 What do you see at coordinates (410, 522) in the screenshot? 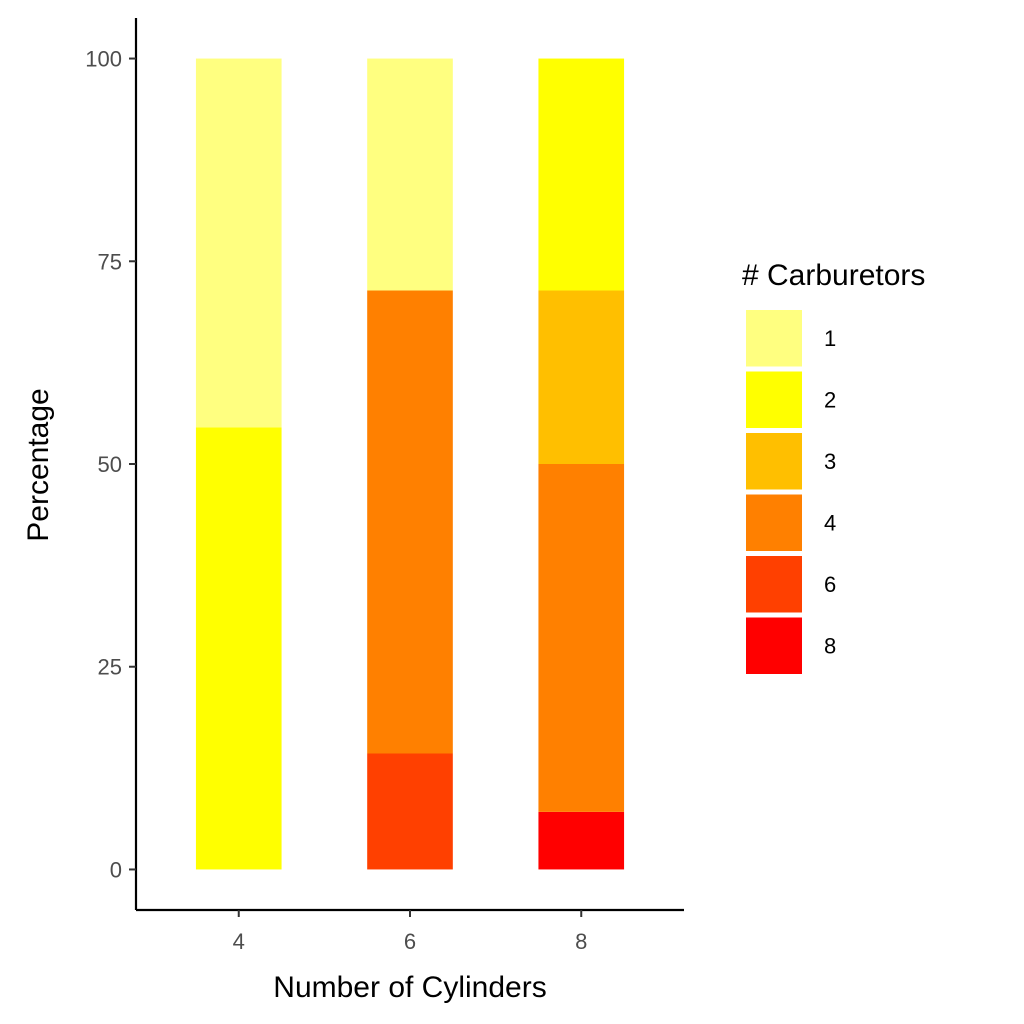
I see `bar-segment-cyl6-carb4` at bounding box center [410, 522].